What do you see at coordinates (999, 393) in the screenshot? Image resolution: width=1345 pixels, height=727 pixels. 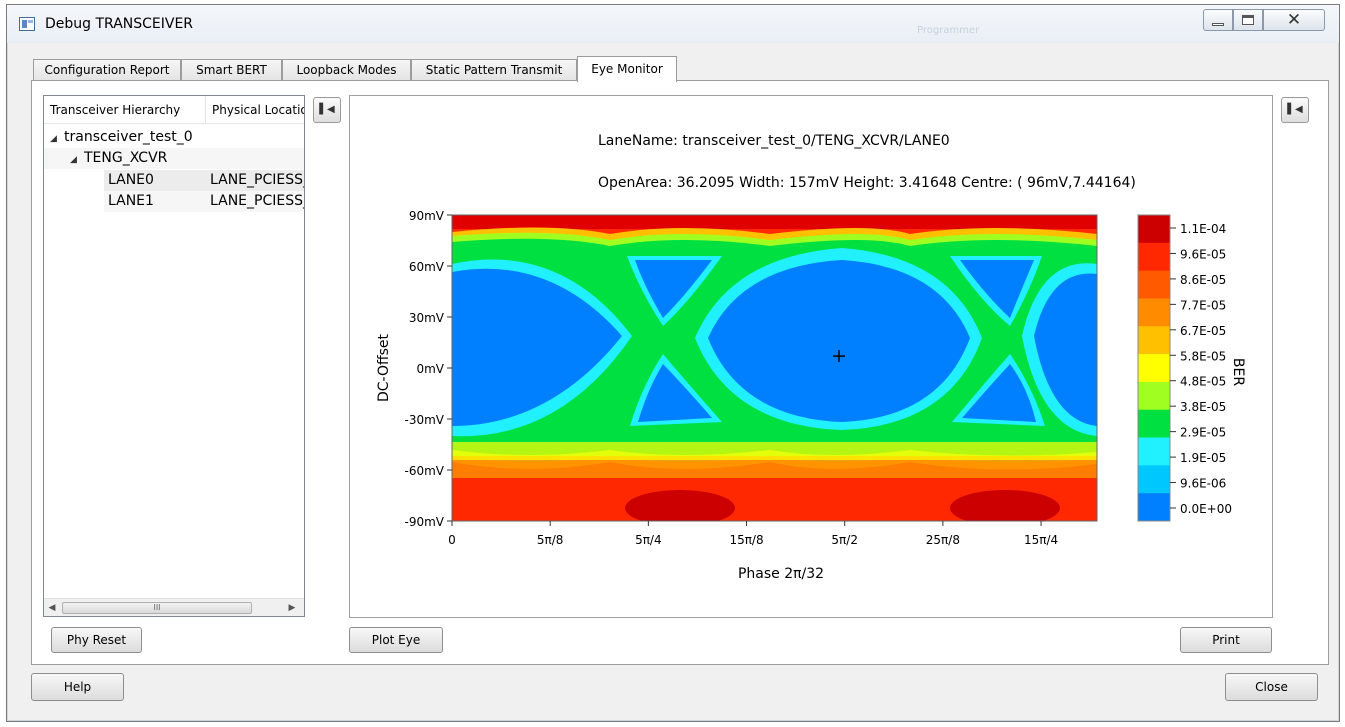 I see `inner-triangle-bottom-right` at bounding box center [999, 393].